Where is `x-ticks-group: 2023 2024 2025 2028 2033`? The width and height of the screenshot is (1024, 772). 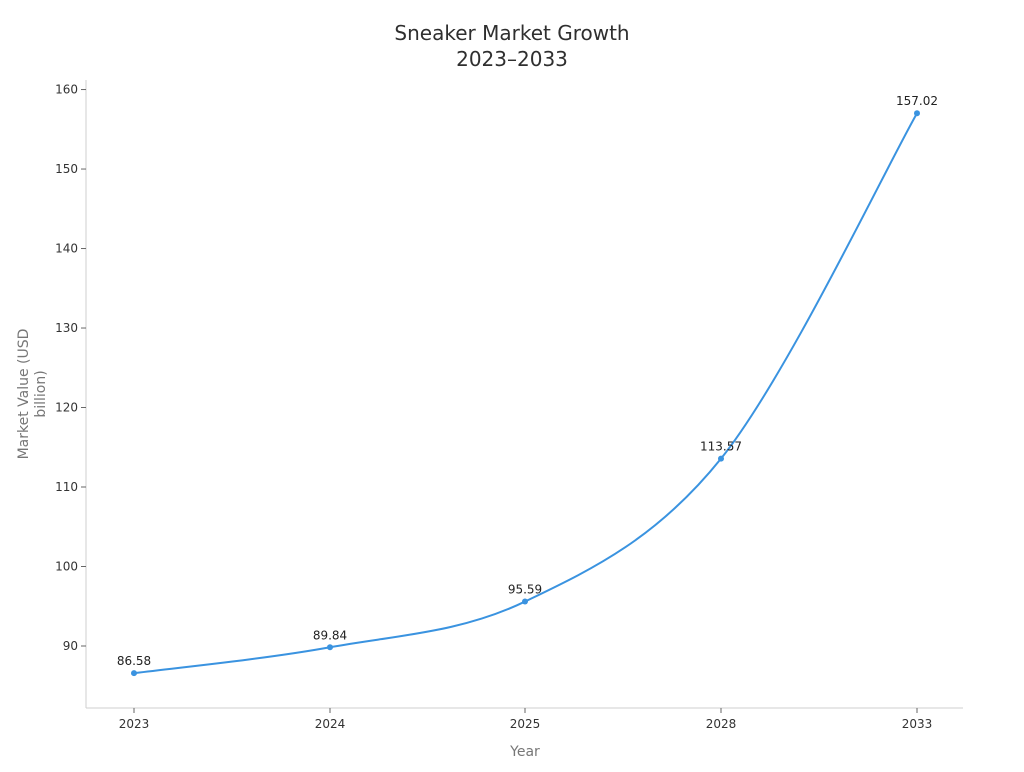
x-ticks-group: 2023 2024 2025 2028 2033 is located at coordinates (526, 719).